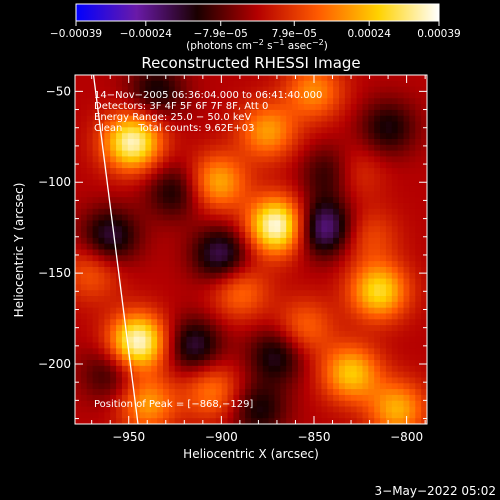 The image size is (500, 500). Describe the element at coordinates (146, 34) in the screenshot. I see `colorbar-tick-label: −0.00024` at that location.